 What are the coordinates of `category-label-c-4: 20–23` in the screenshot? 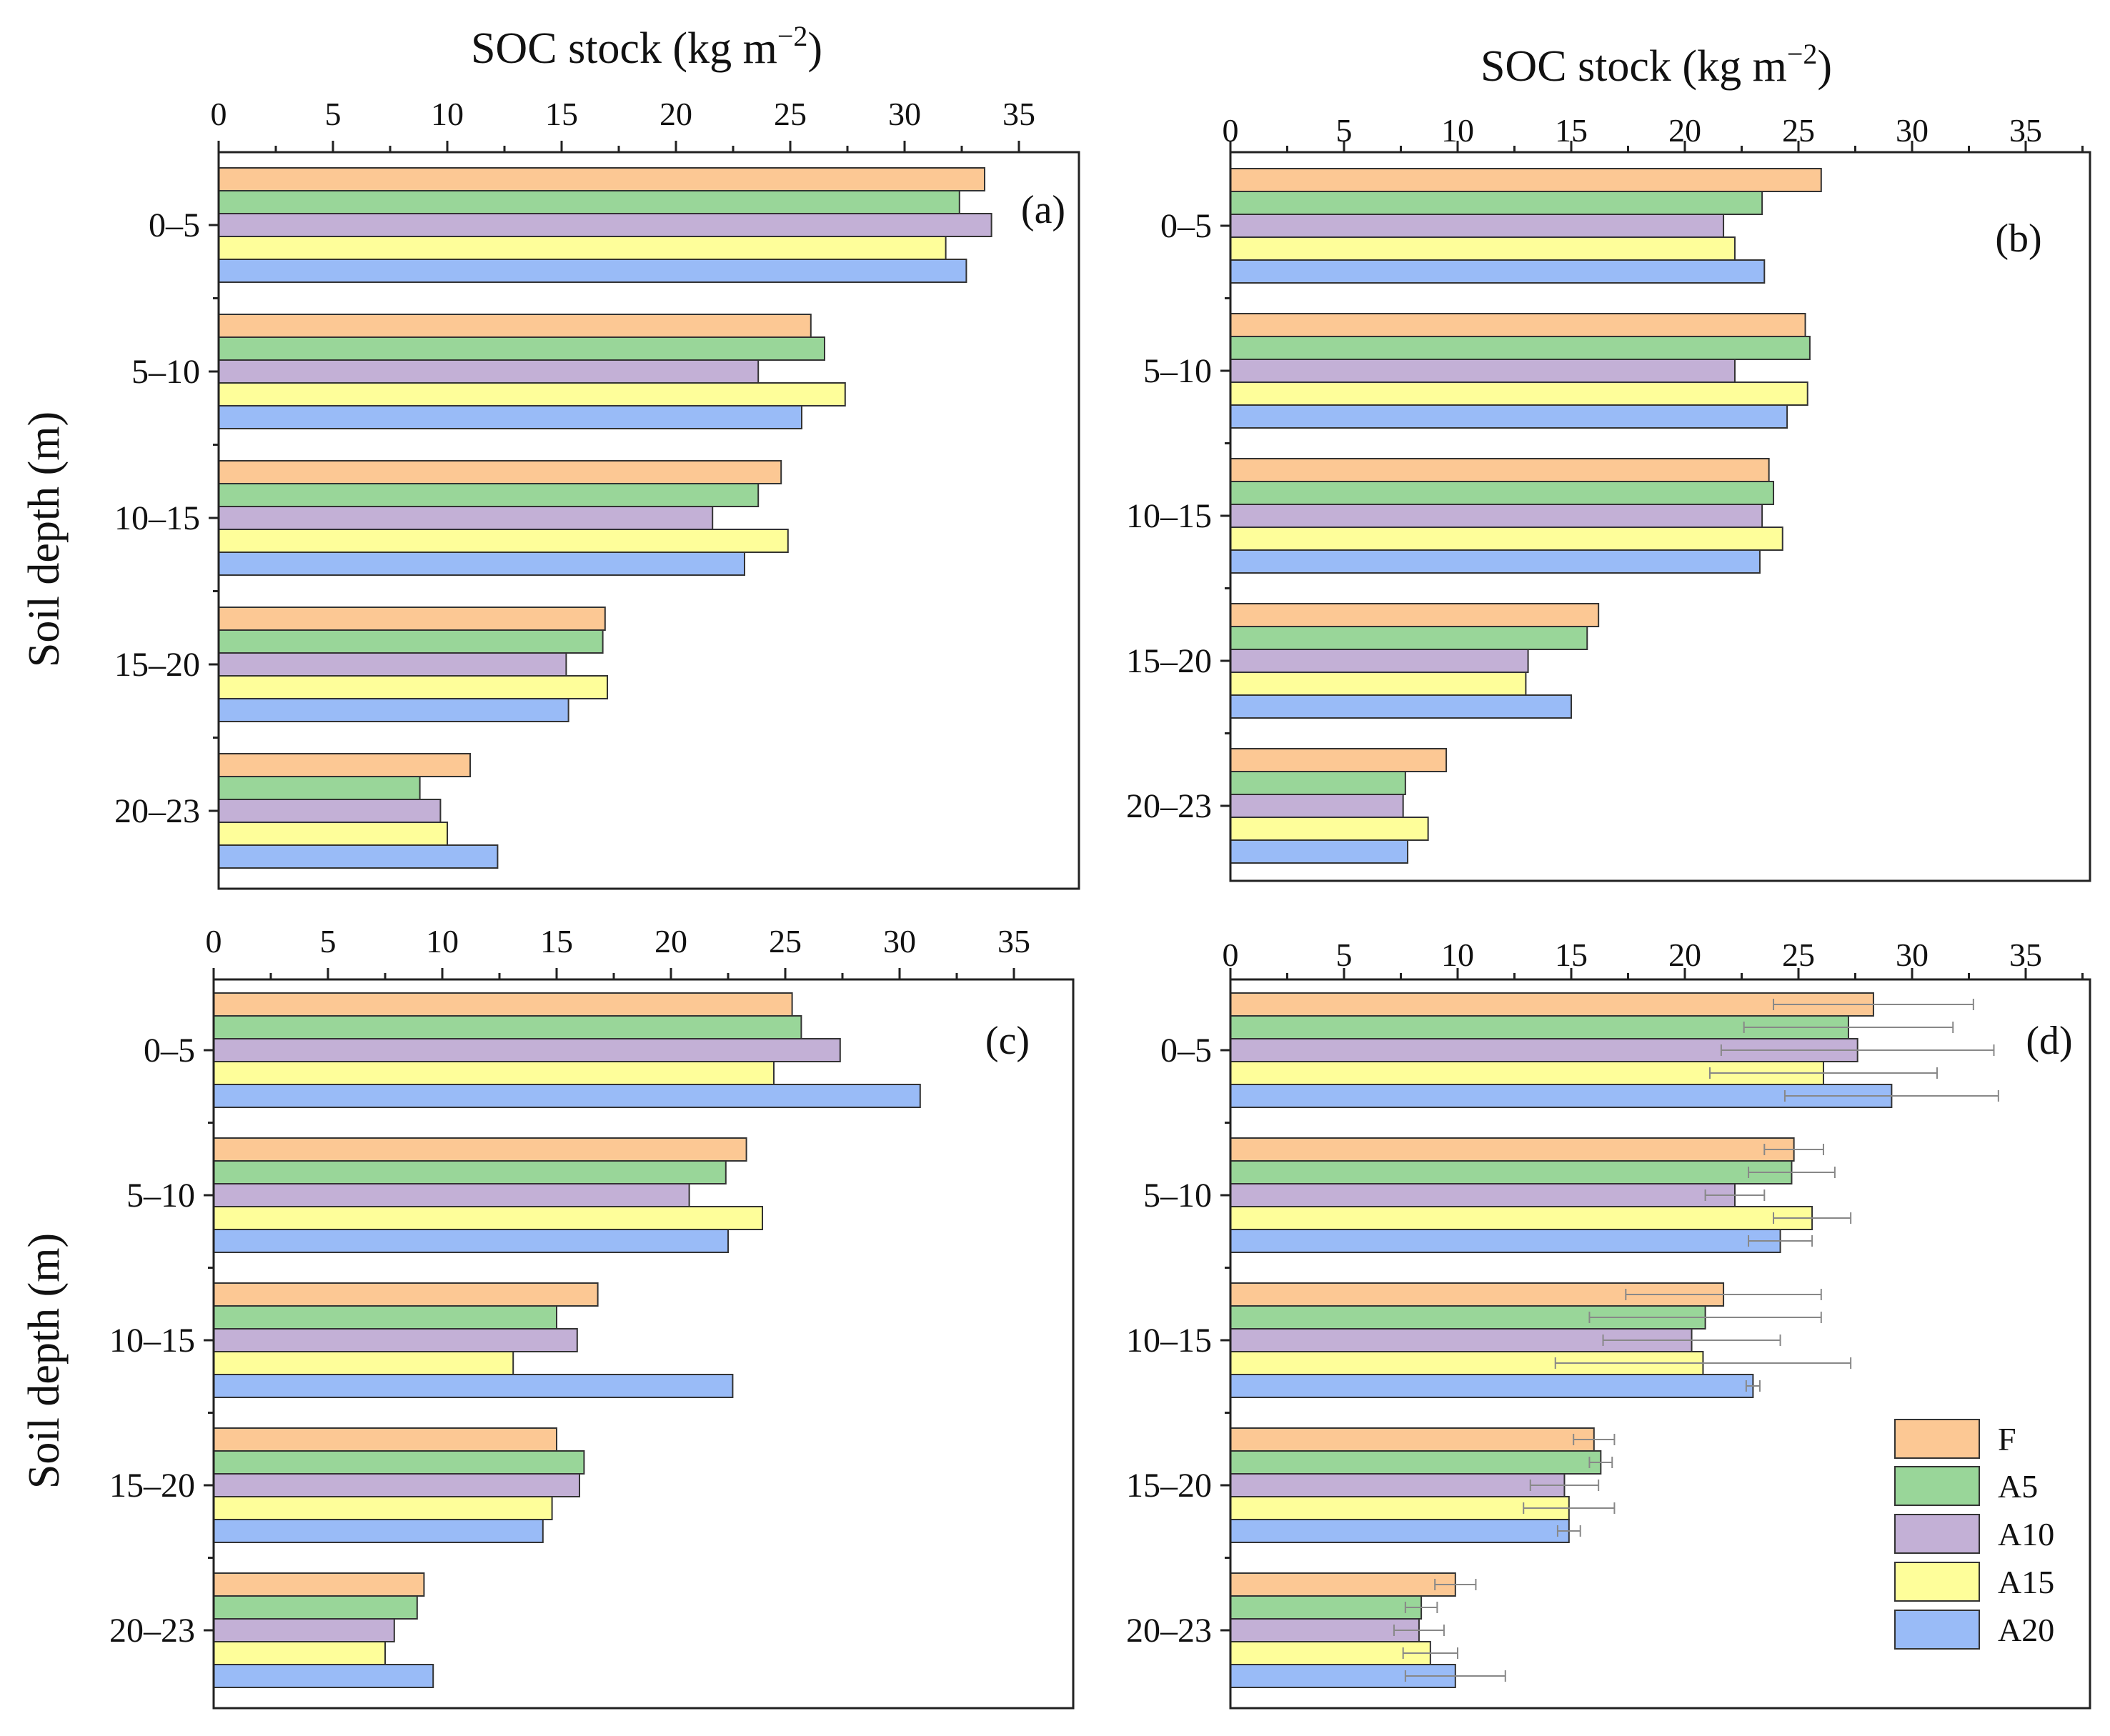 It's located at (152, 1631).